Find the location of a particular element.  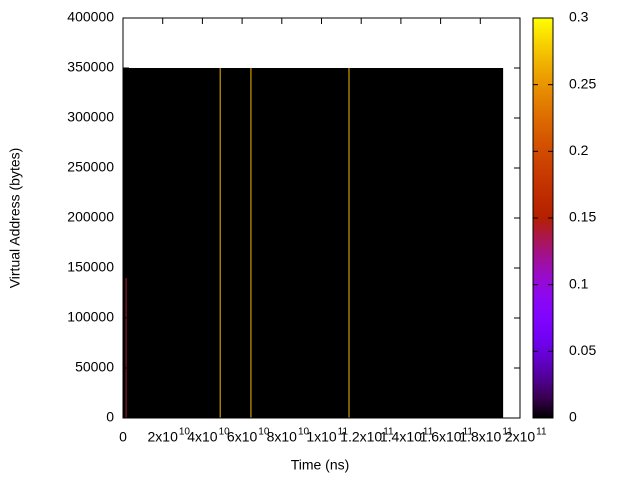

x-axis-label: Time (ns) is located at coordinates (320, 465).